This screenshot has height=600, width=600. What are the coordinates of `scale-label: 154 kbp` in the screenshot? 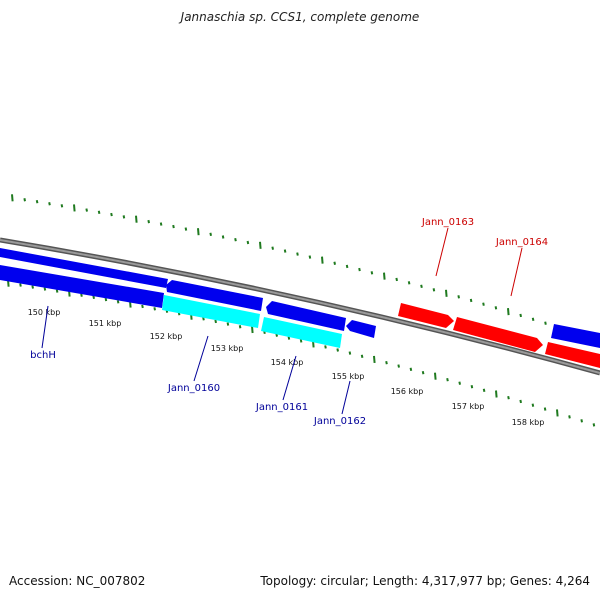 It's located at (287, 362).